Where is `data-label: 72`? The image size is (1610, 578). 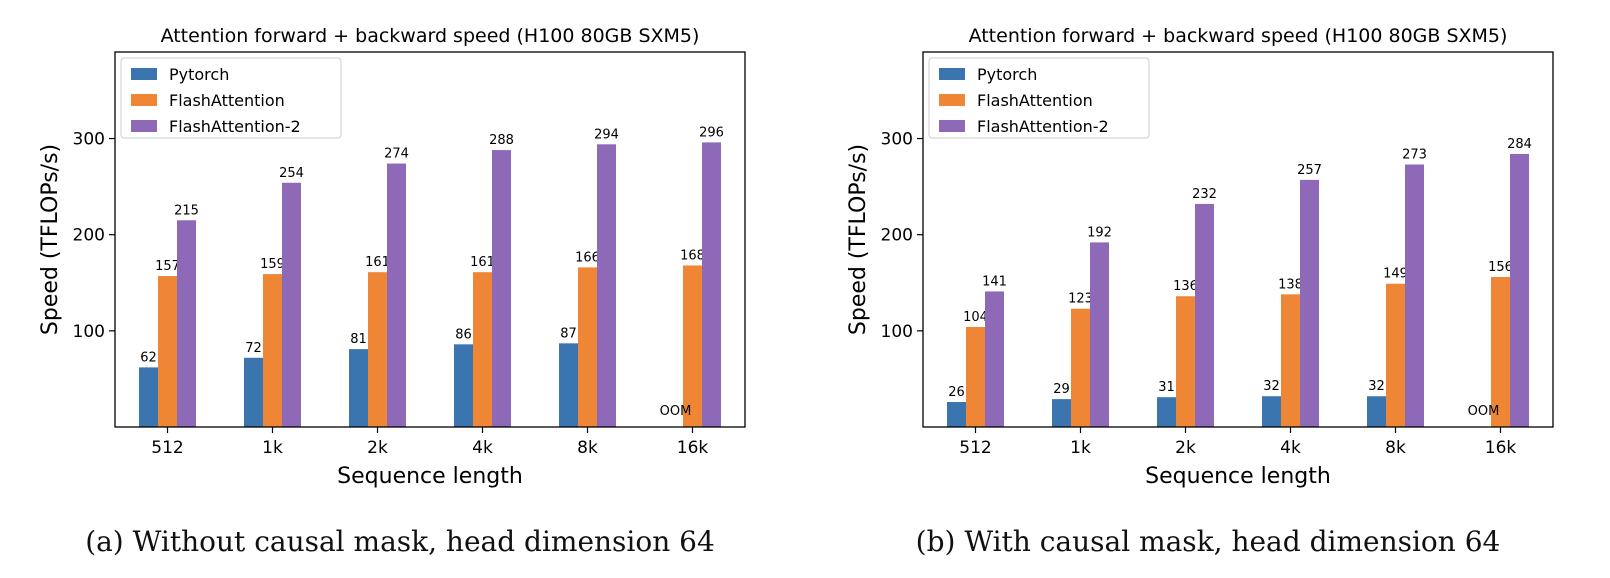
data-label: 72 is located at coordinates (253, 348).